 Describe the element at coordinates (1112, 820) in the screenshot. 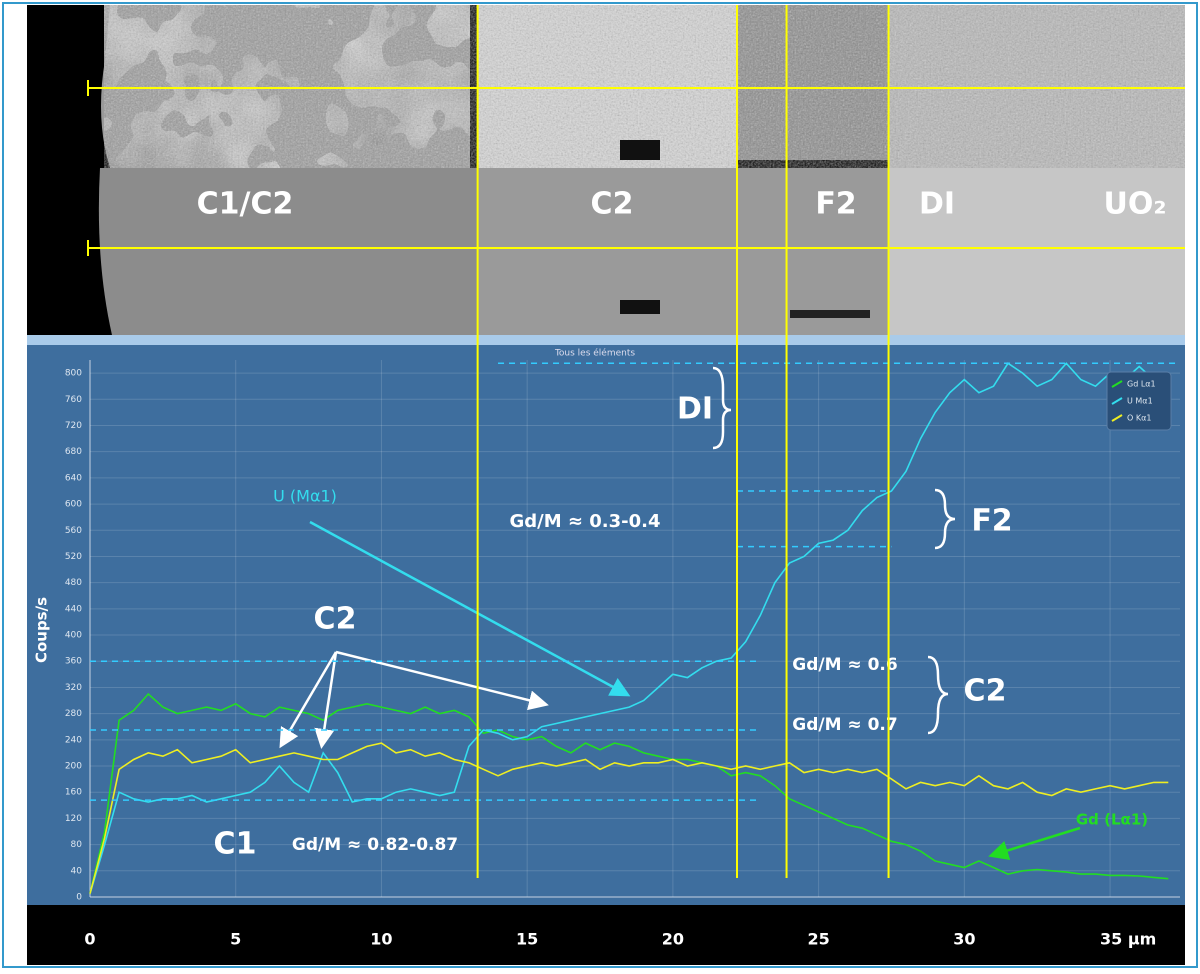

I see `annotation: Gd (Lα1)` at that location.